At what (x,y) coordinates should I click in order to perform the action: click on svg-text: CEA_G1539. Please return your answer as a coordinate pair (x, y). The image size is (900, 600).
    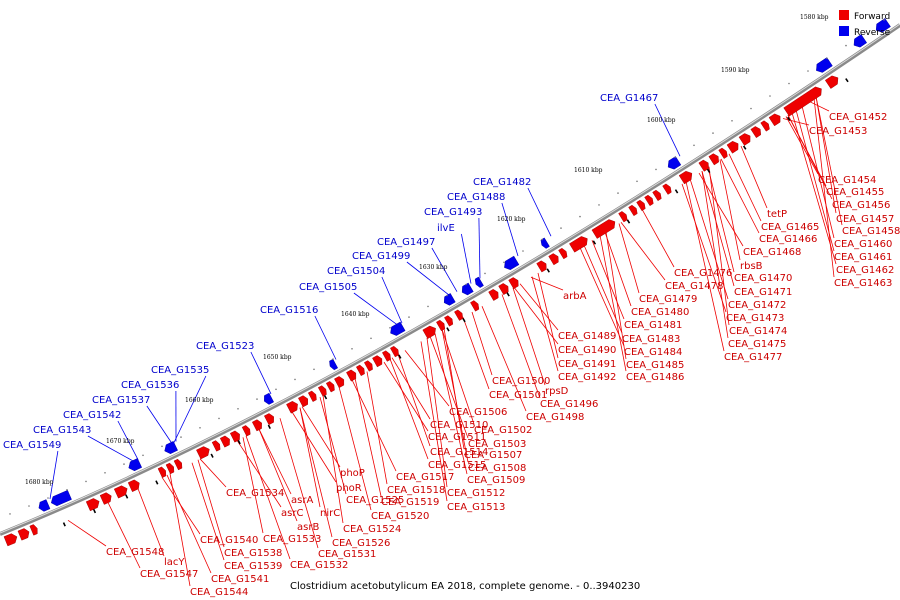
    Looking at the image, I should click on (253, 566).